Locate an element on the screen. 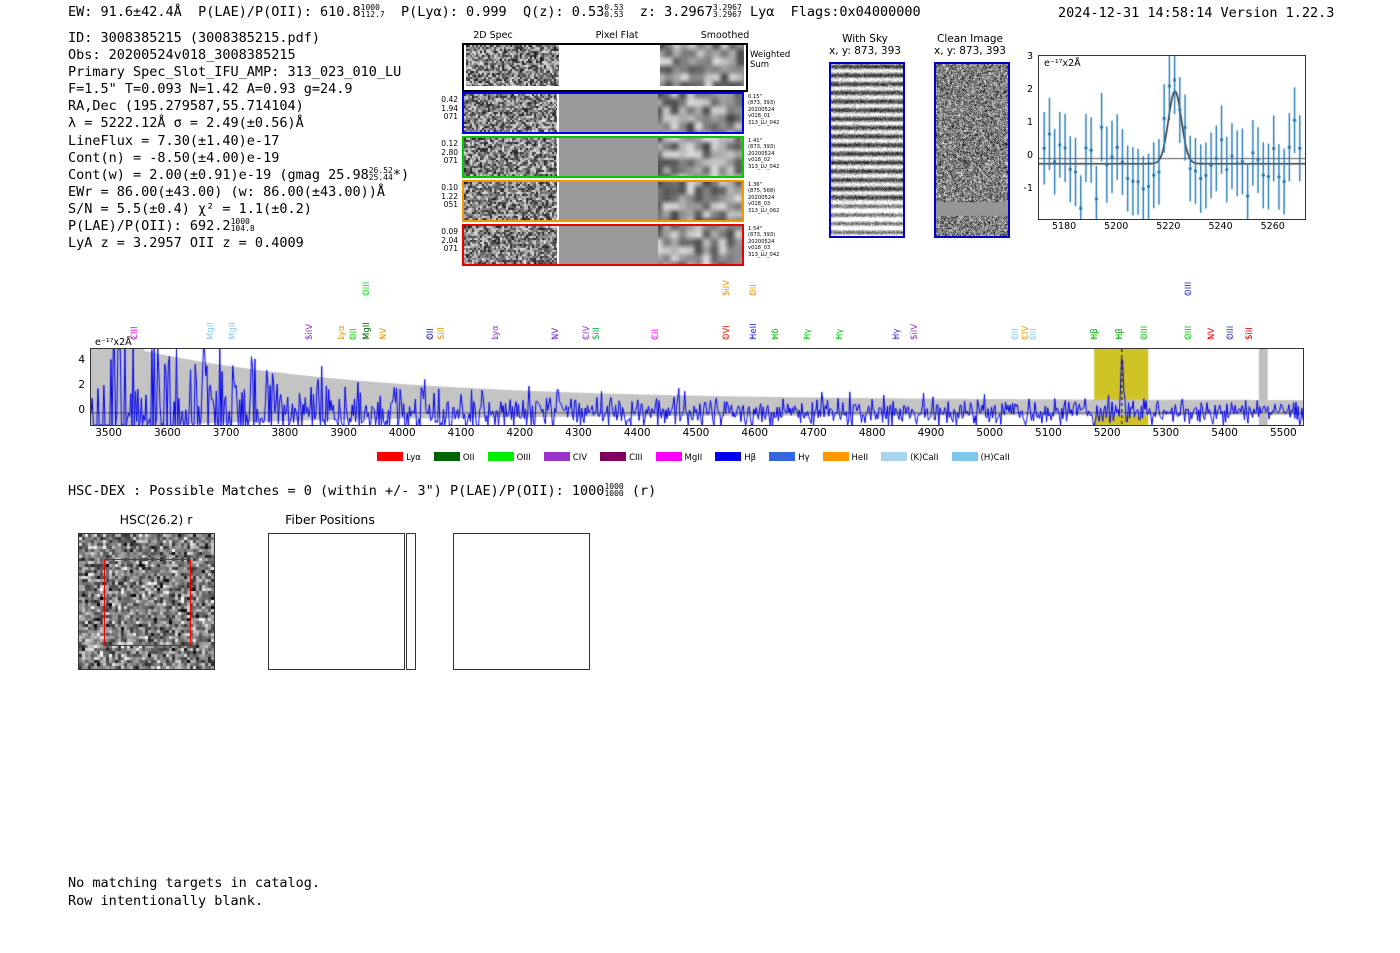 The image size is (1400, 953). spectrum-xtick: 3800 is located at coordinates (285, 433).